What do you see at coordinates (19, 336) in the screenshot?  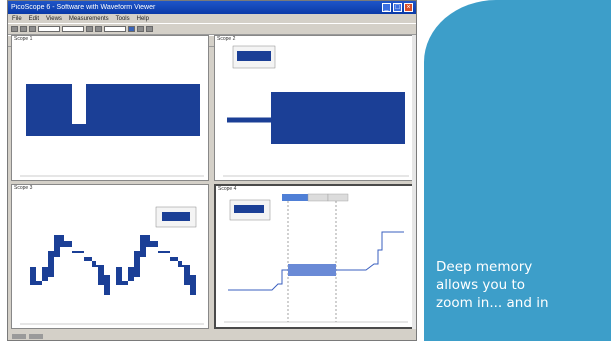 I see `status-run-indicator` at bounding box center [19, 336].